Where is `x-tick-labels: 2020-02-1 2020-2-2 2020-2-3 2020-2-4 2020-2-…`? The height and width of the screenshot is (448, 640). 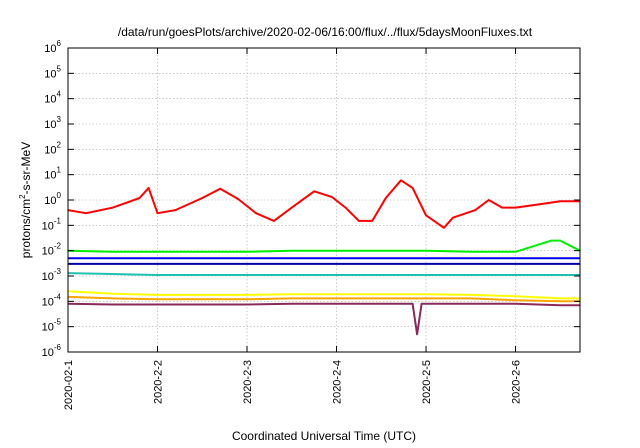
x-tick-labels: 2020-02-1 2020-2-2 2020-2-3 2020-2-4 2020-2-… is located at coordinates (293, 385).